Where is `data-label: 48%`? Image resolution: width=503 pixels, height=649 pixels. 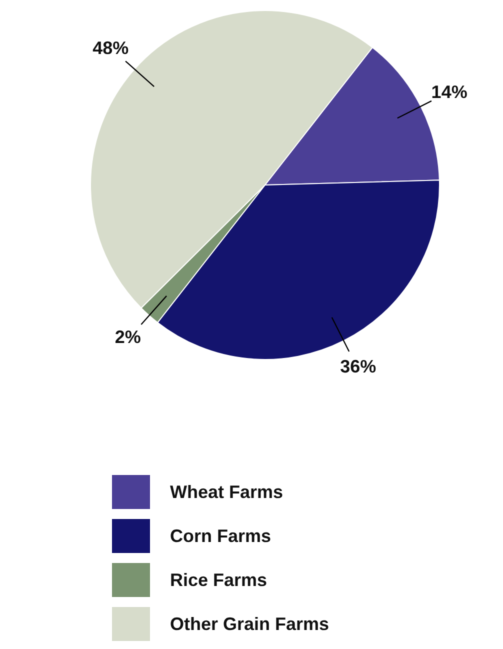
data-label: 48% is located at coordinates (110, 48).